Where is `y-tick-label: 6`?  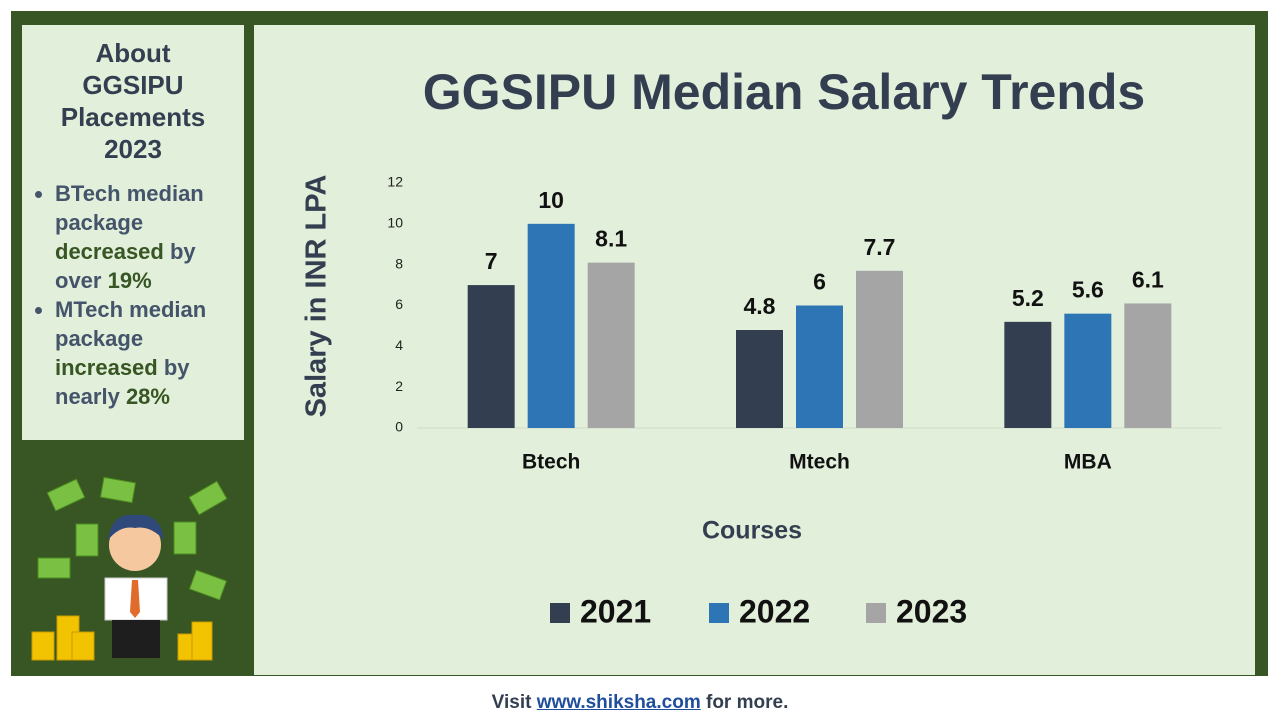 y-tick-label: 6 is located at coordinates (399, 304).